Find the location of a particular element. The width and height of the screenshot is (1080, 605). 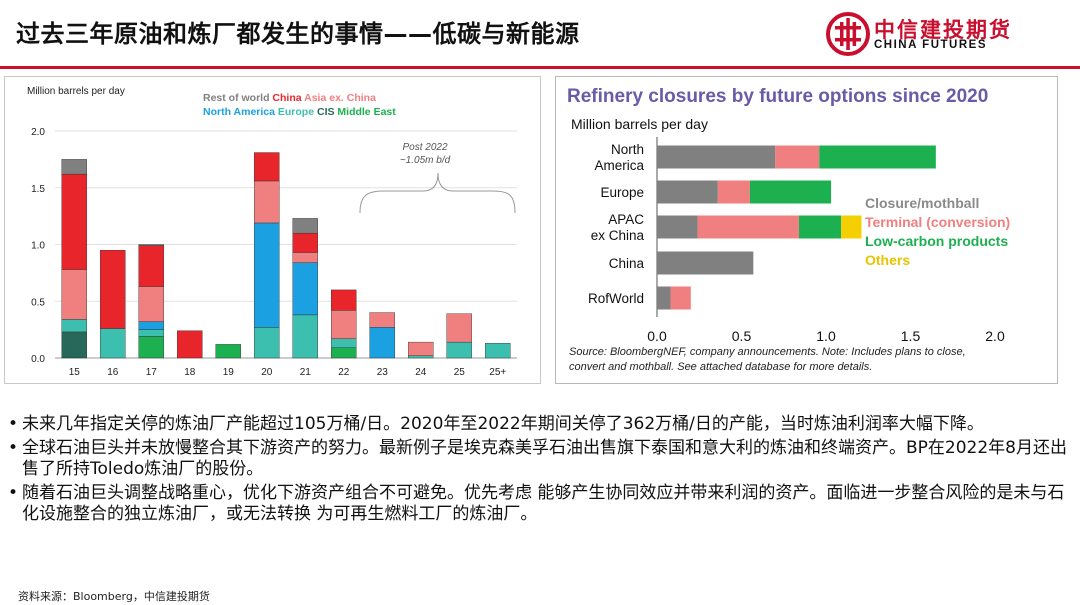

category-label-line: America is located at coordinates (619, 165).